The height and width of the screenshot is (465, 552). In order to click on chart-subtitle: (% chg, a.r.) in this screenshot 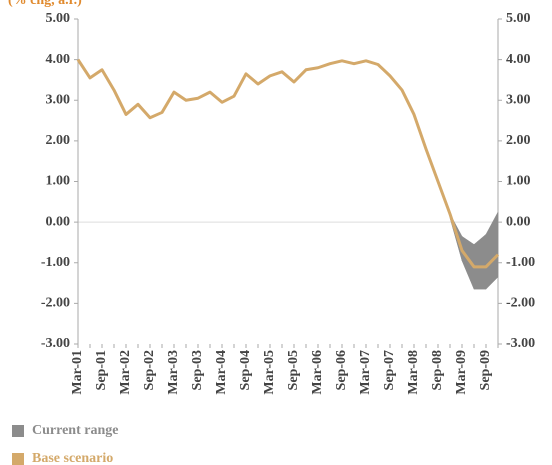, I will do `click(45, 4)`.